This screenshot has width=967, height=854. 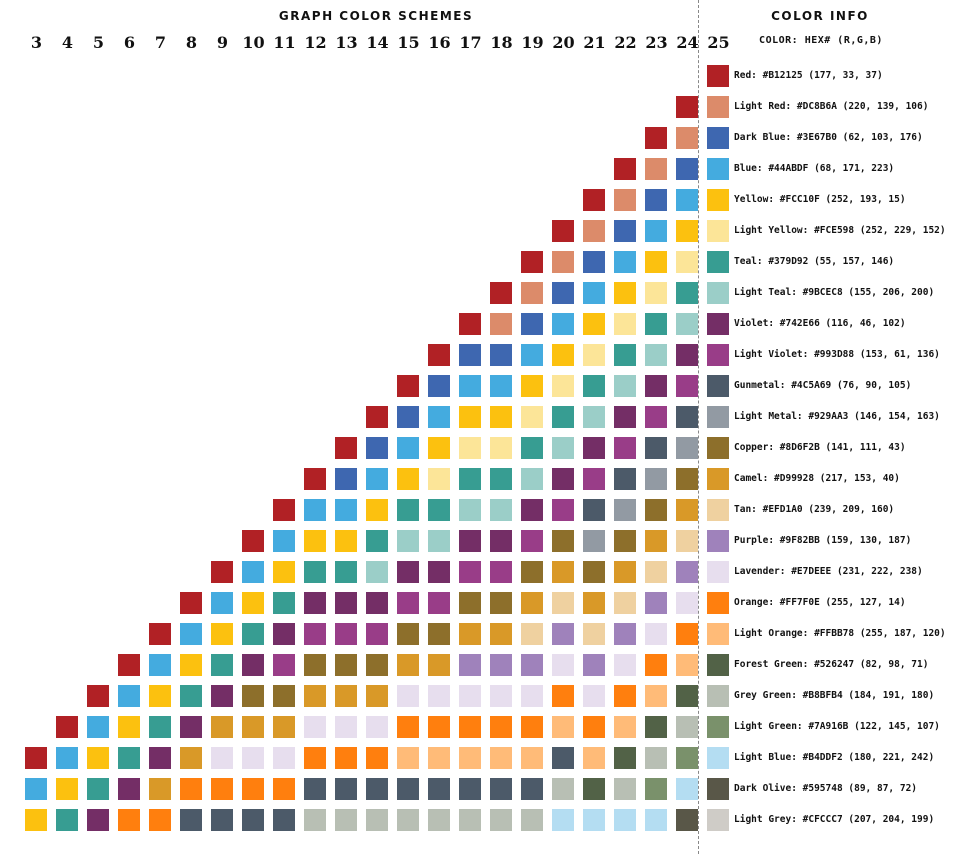 I want to click on color-info-label: Light Metal: #929AA3 (146, 154, 163), so click(x=837, y=416).